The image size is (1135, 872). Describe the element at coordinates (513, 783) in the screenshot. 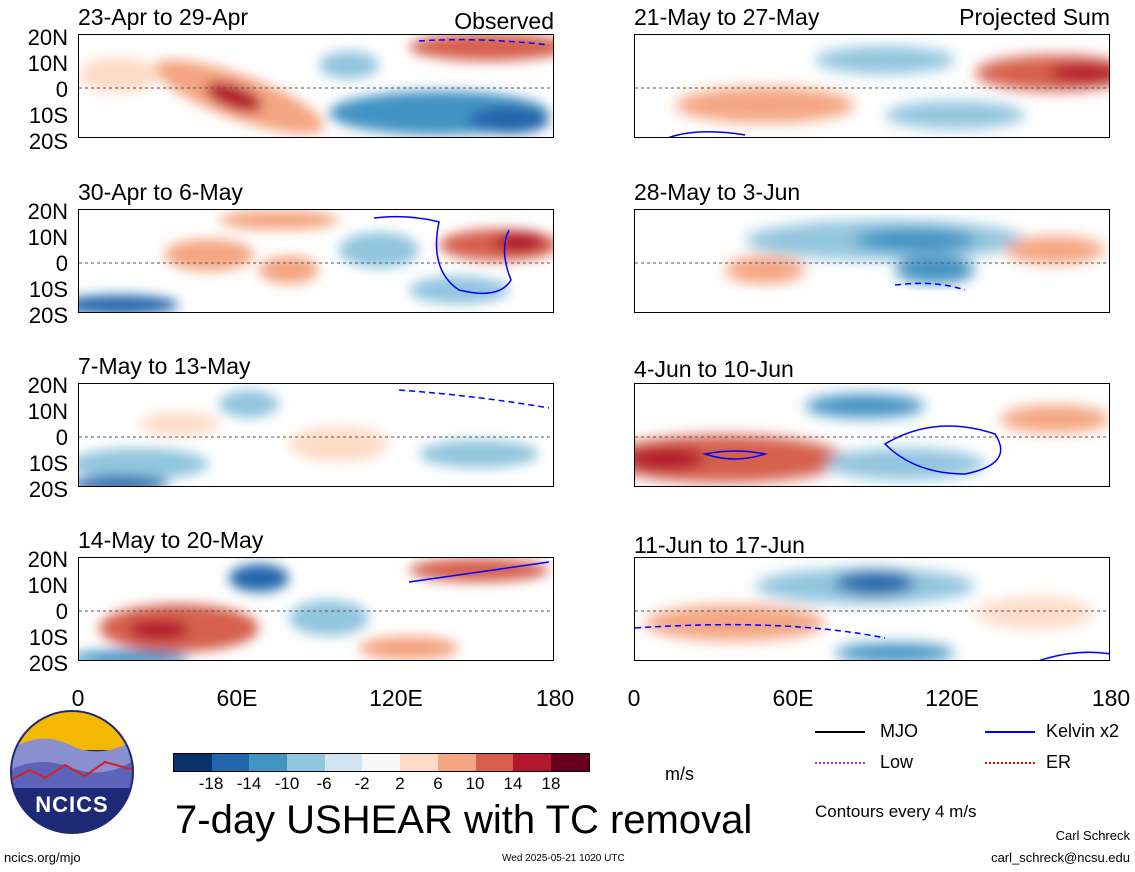

I see `colorbar-tick: 14` at that location.